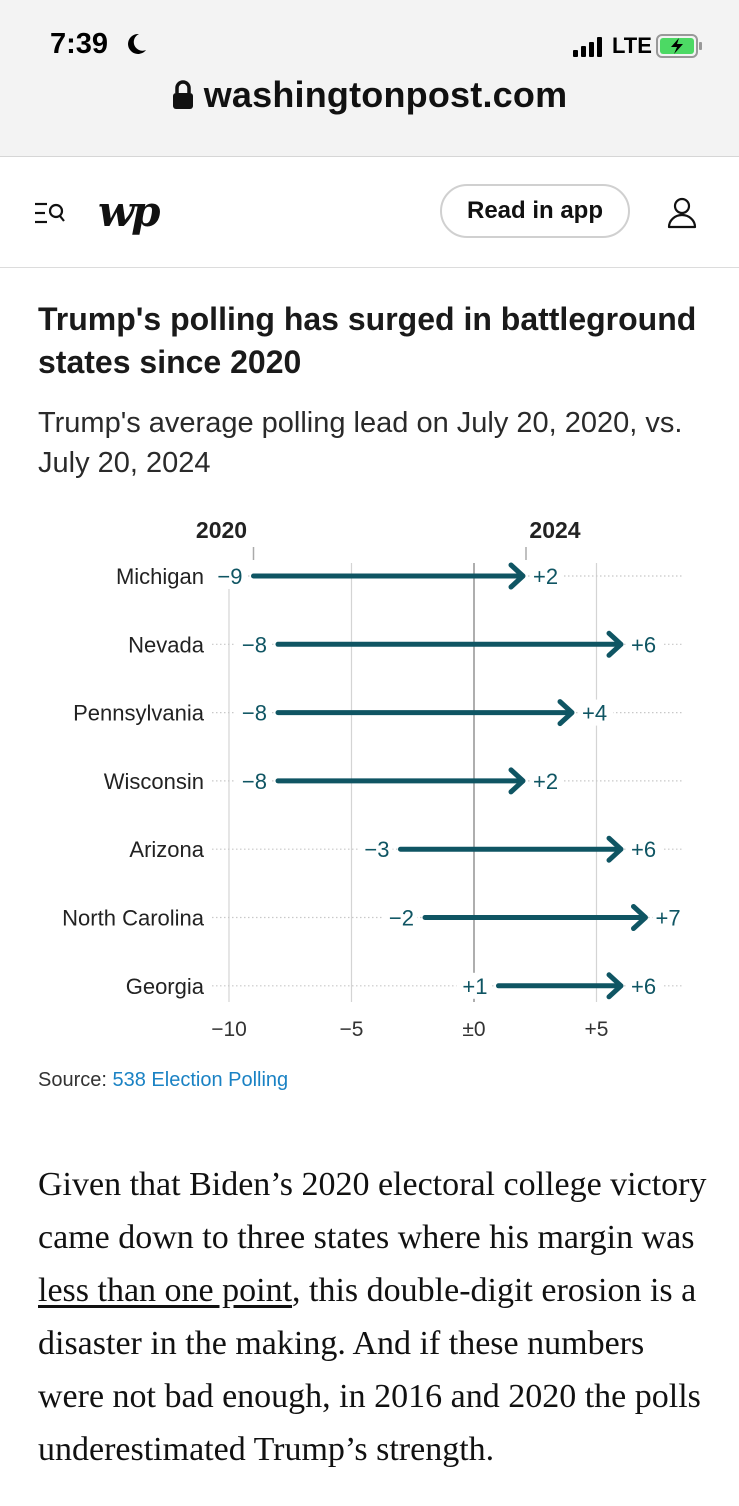 Image resolution: width=739 pixels, height=1506 pixels. What do you see at coordinates (632, 45) in the screenshot?
I see `network-label: LTE` at bounding box center [632, 45].